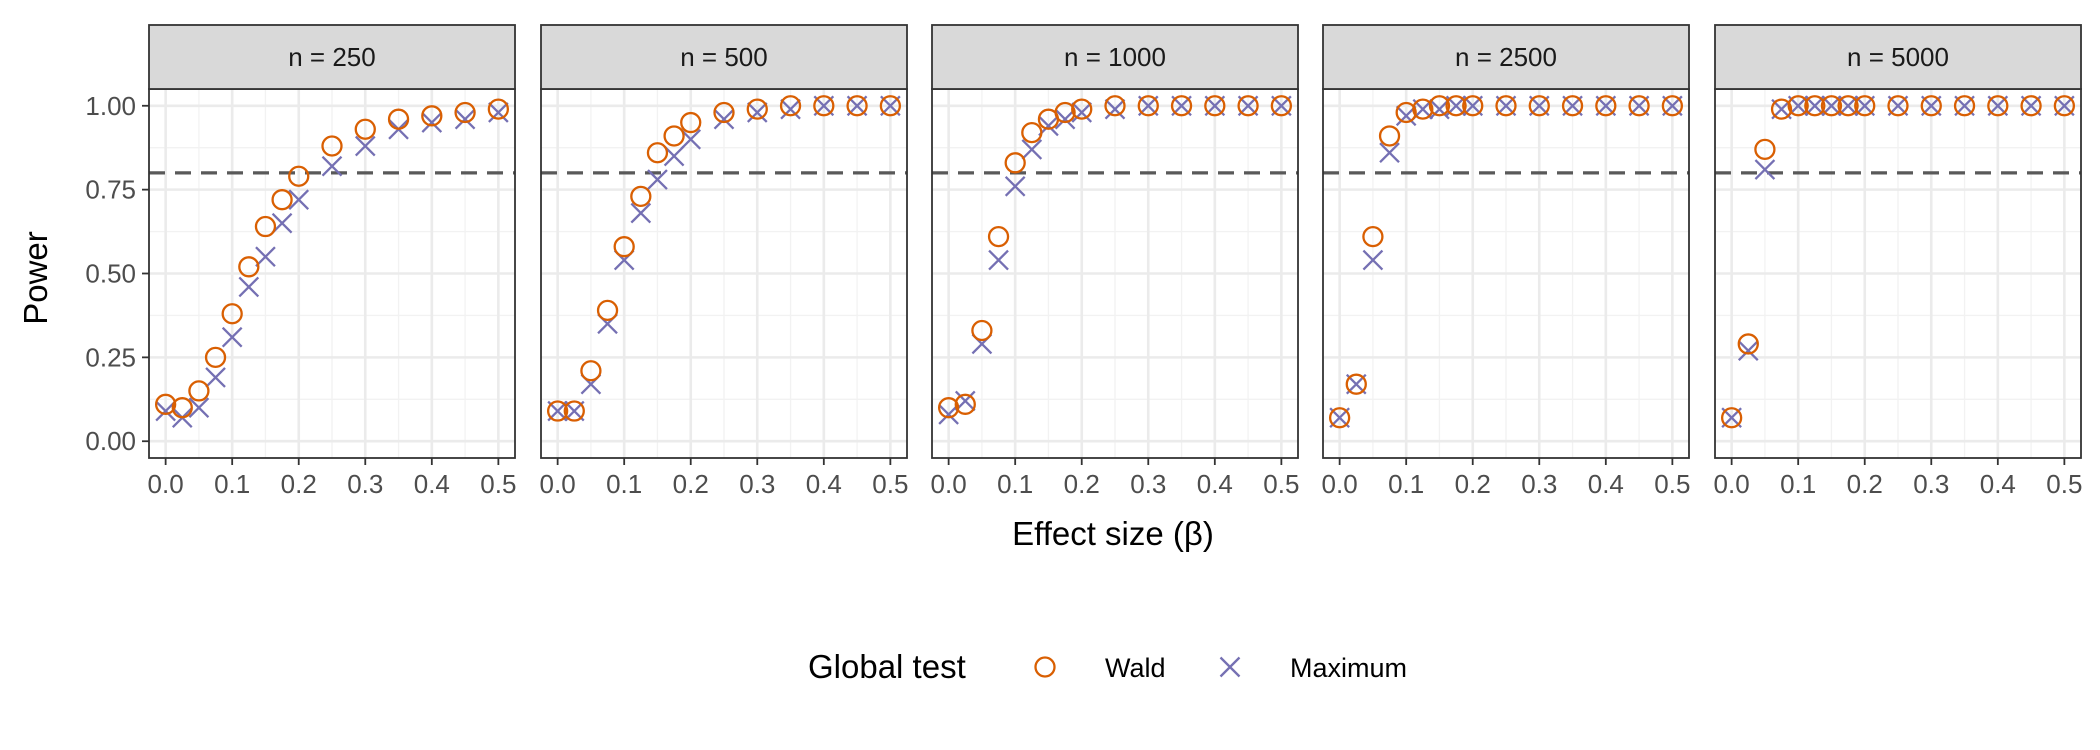 This screenshot has height=750, width=2100. I want to click on legend-title: Global test, so click(887, 666).